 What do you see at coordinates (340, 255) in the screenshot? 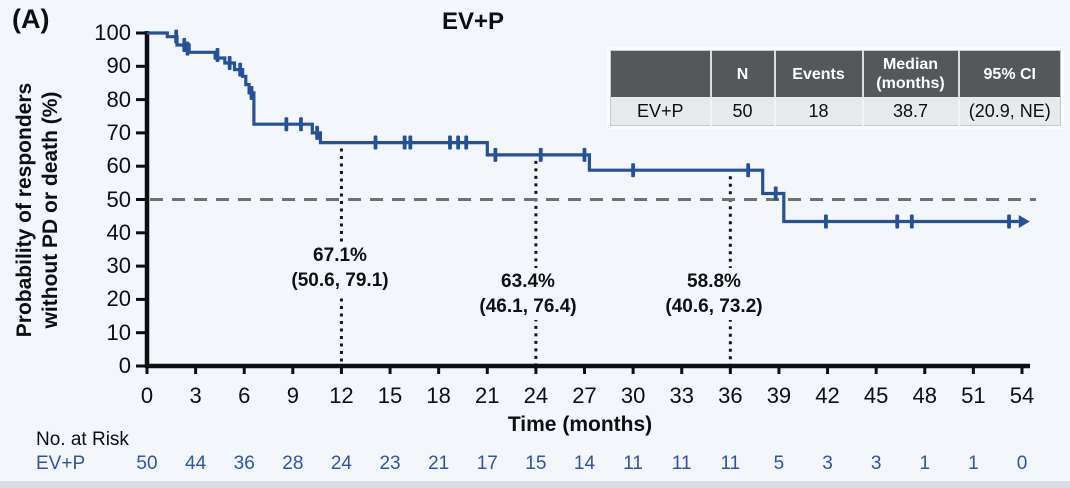
I see `landmark-rate: 67.1%` at bounding box center [340, 255].